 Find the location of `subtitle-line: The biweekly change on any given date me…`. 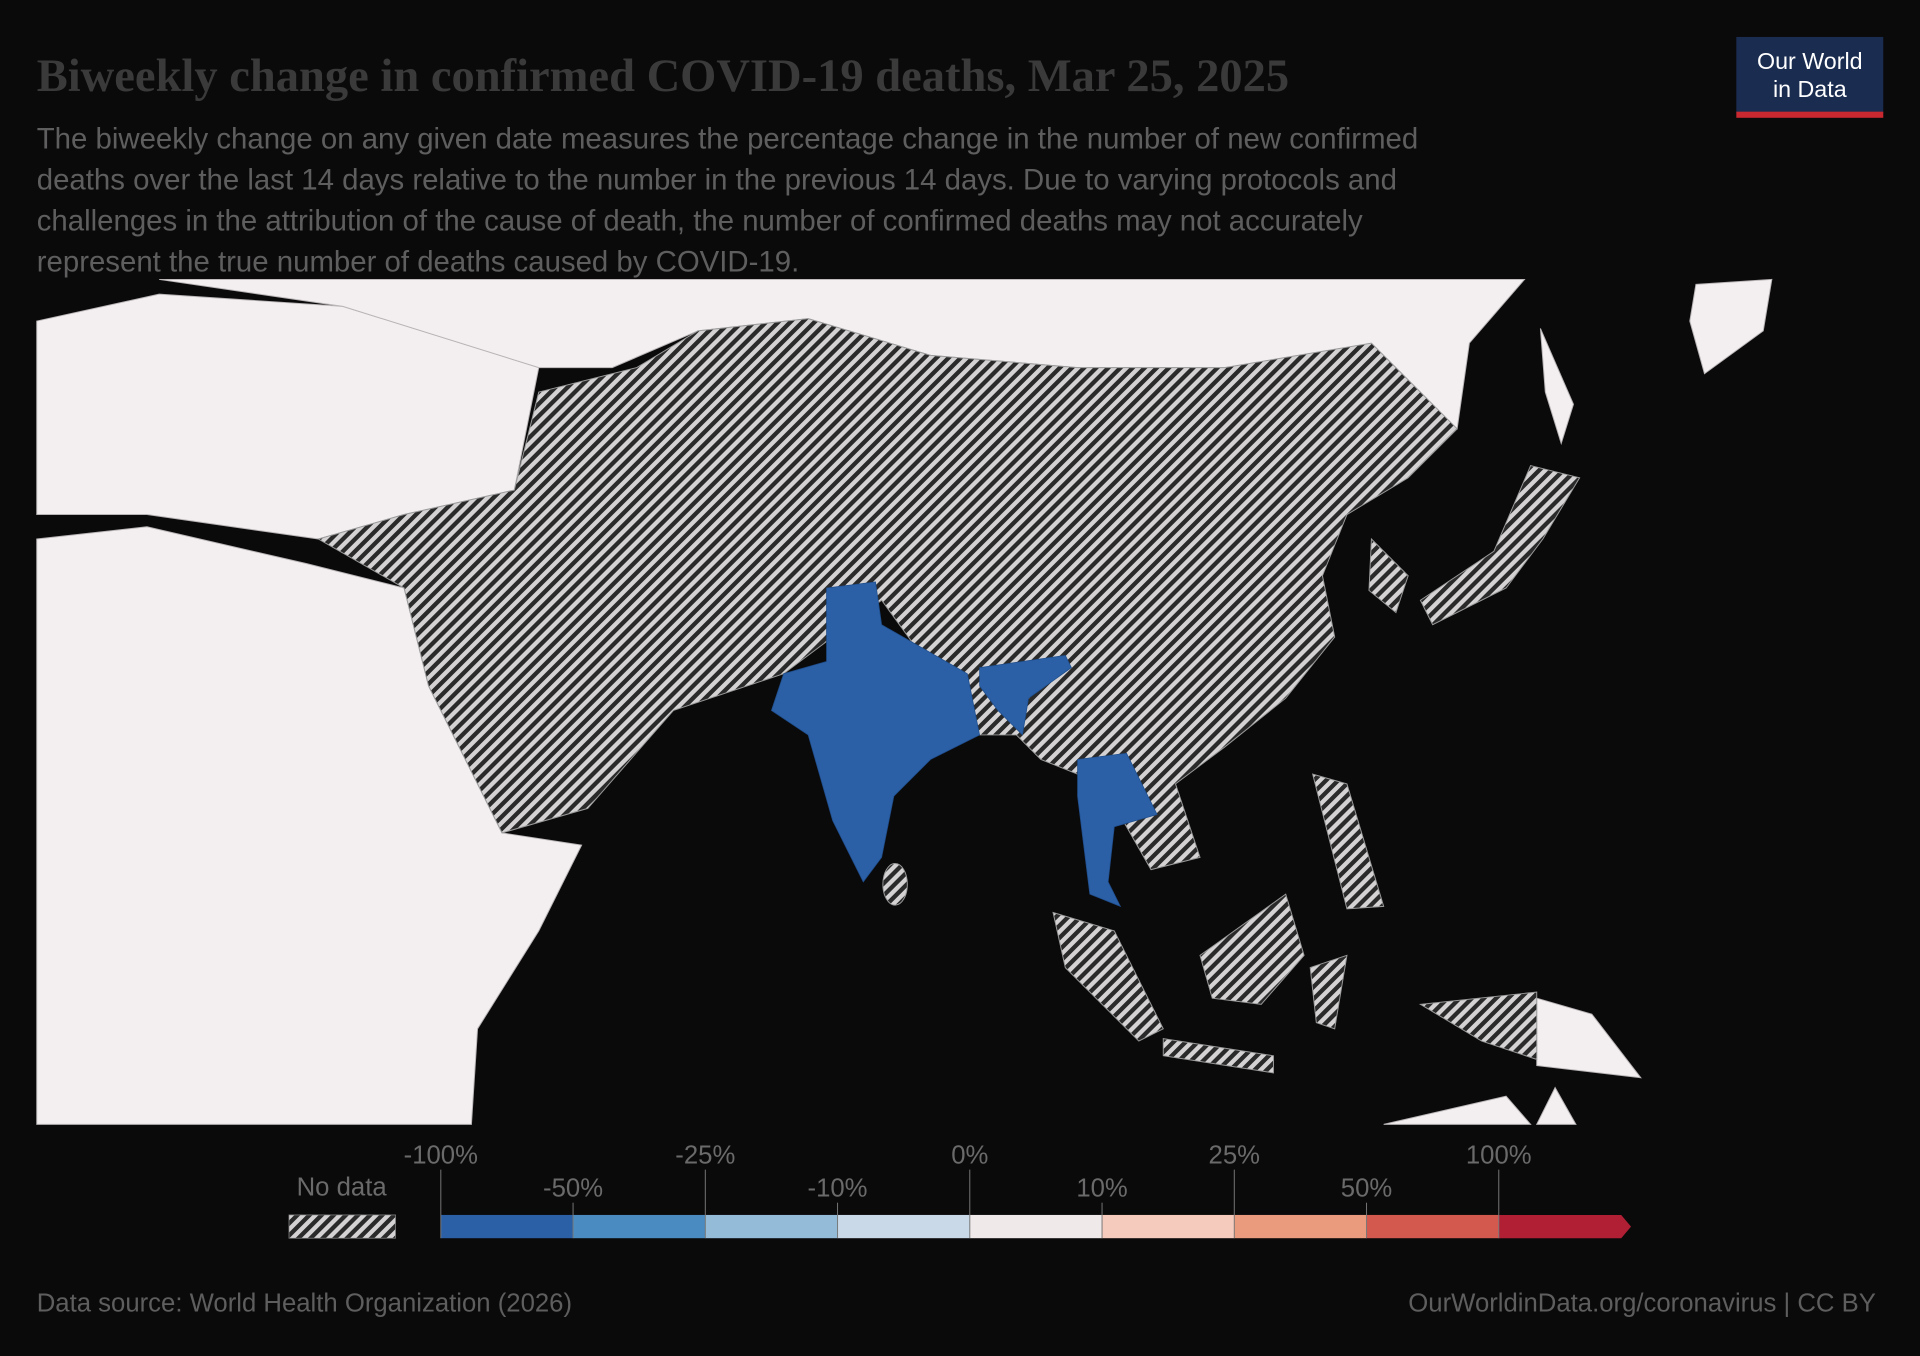

subtitle-line: The biweekly change on any given date me… is located at coordinates (727, 138).